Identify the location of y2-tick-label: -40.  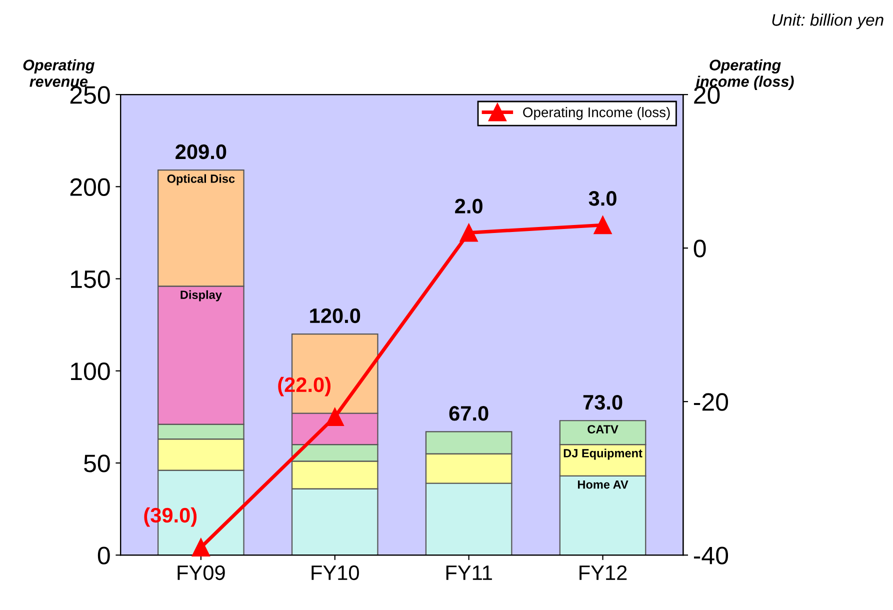
(711, 555).